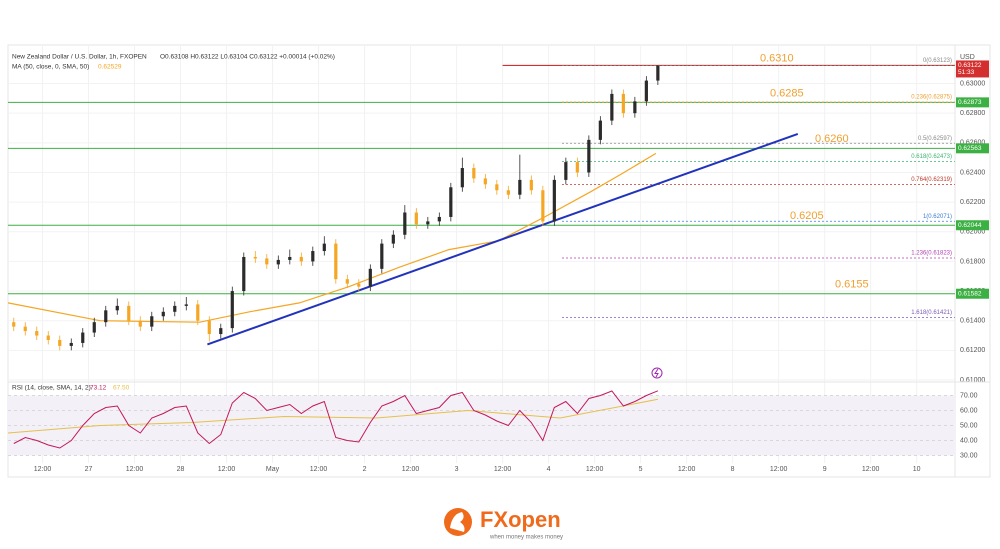  I want to click on price-tag-label: 0.62044, so click(970, 225).